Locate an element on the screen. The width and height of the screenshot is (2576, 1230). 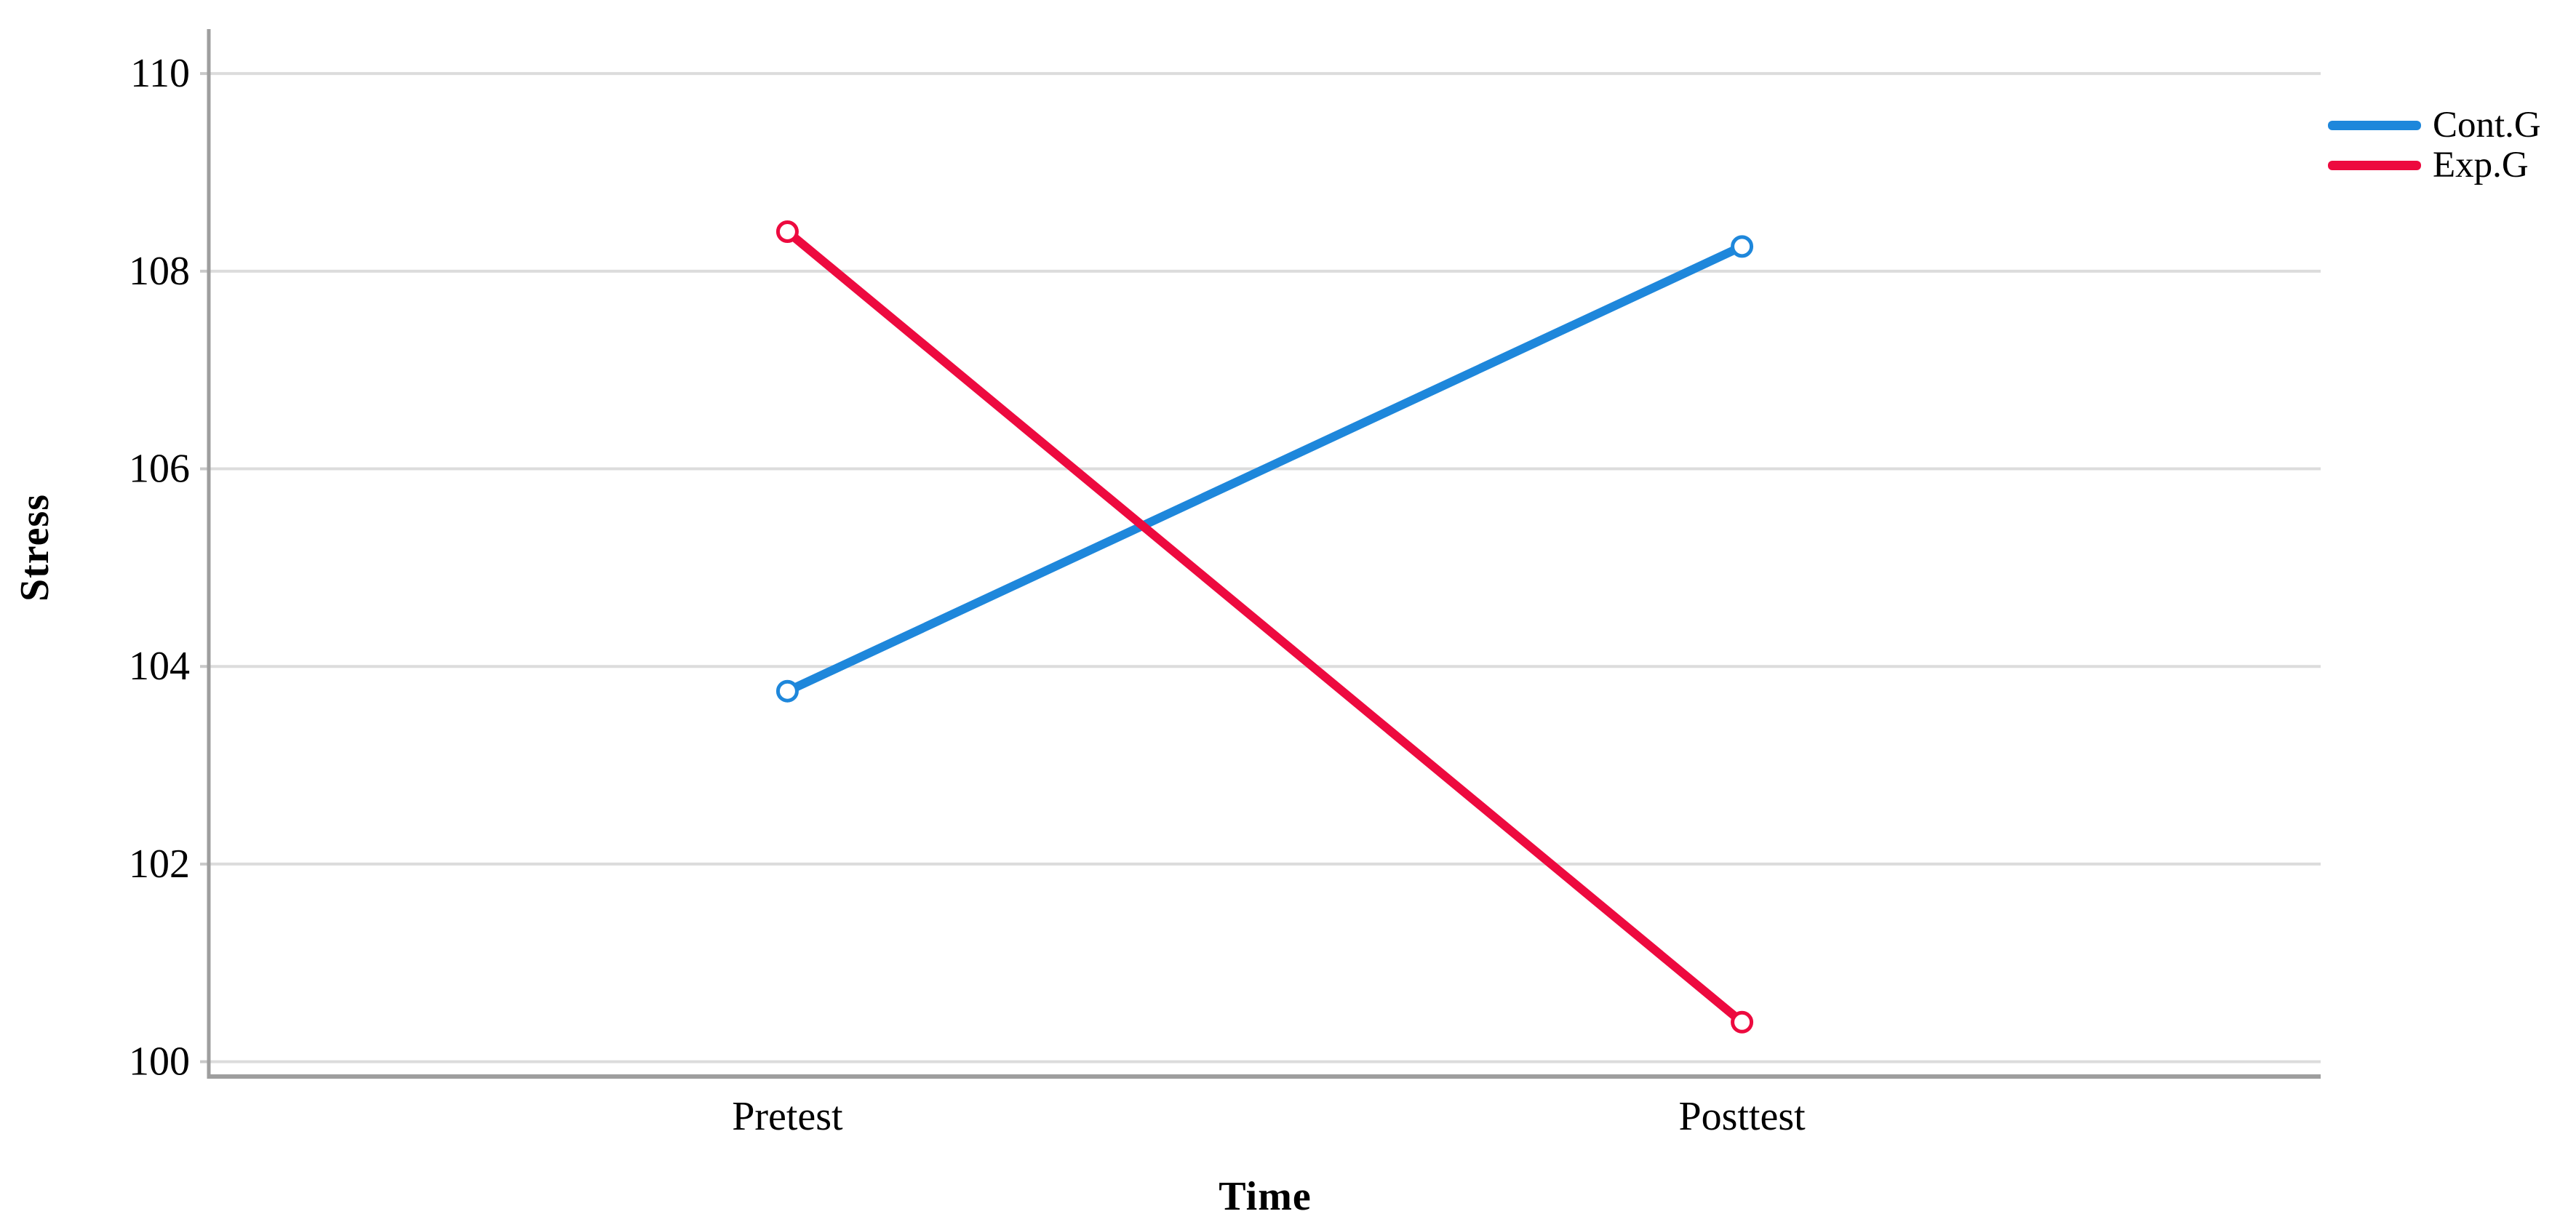
legend-item: Cont.G is located at coordinates (2434, 125).